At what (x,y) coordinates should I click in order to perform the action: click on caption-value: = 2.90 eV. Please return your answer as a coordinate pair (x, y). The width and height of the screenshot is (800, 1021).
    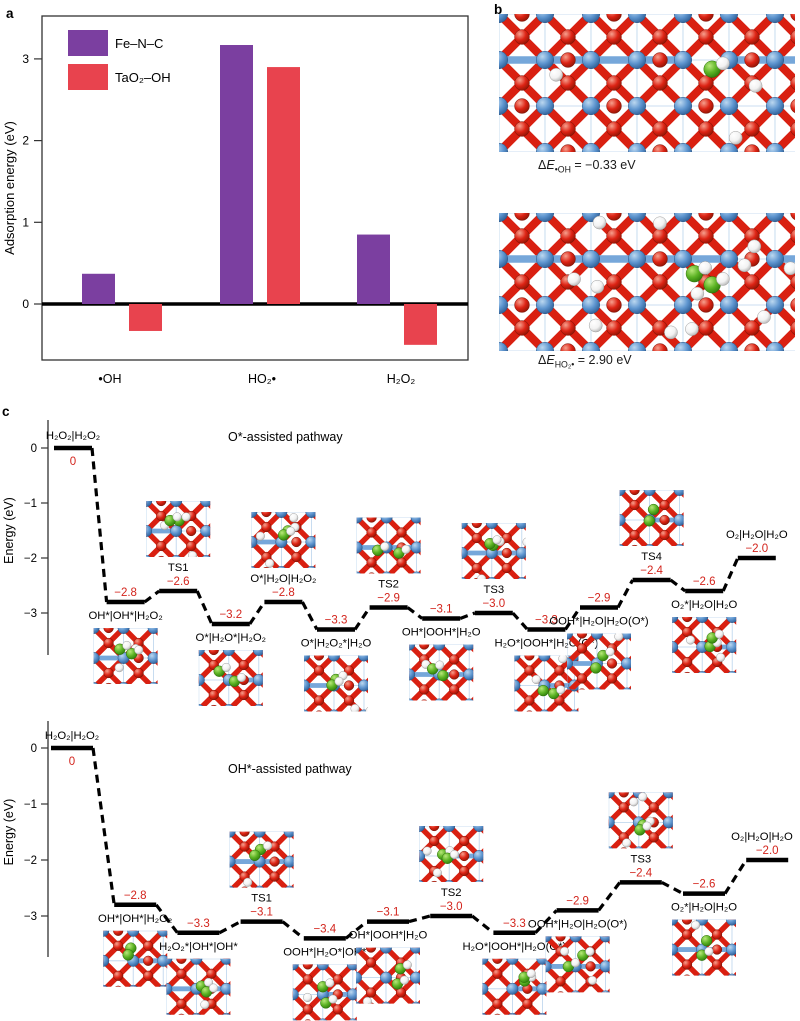
    Looking at the image, I should click on (603, 360).